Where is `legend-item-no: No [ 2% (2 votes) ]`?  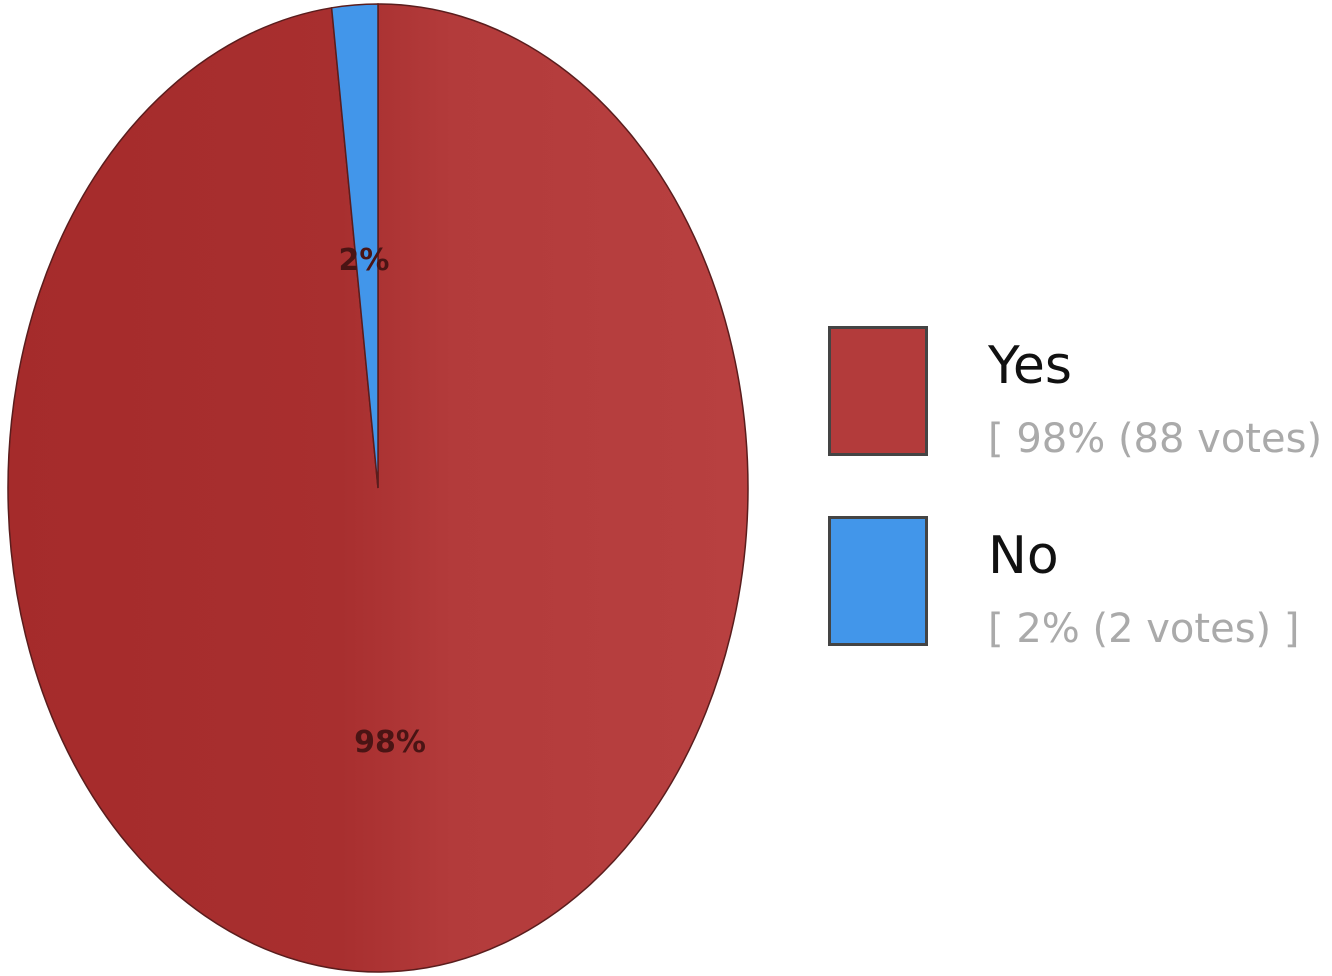 legend-item-no: No [ 2% (2 votes) ] is located at coordinates (1078, 611).